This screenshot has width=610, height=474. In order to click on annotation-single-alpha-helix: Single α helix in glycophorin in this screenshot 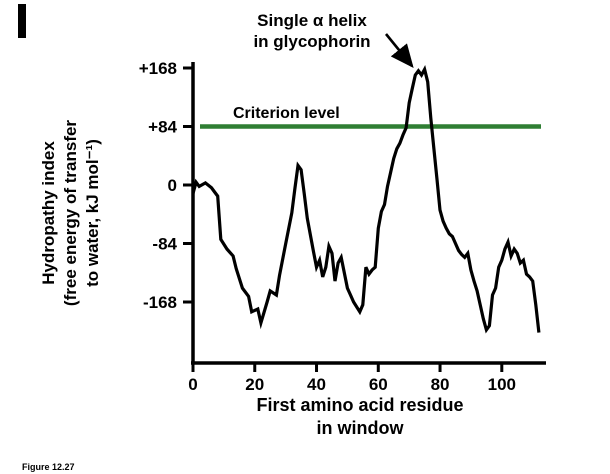, I will do `click(333, 40)`.